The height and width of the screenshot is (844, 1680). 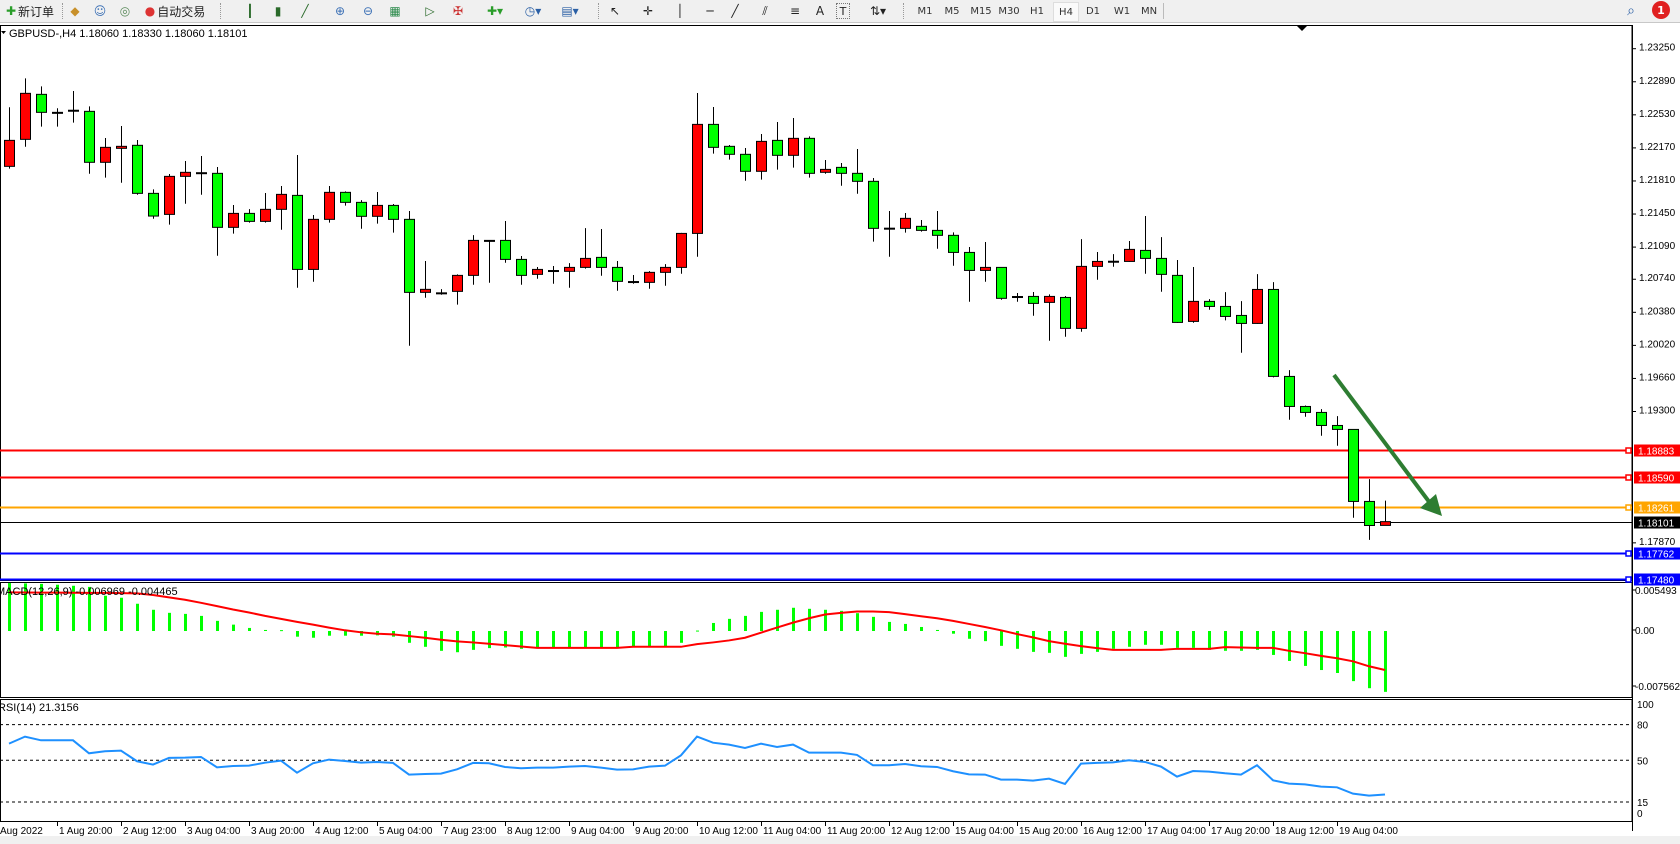 What do you see at coordinates (1657, 180) in the screenshot?
I see `price-tick-label: 1.21810` at bounding box center [1657, 180].